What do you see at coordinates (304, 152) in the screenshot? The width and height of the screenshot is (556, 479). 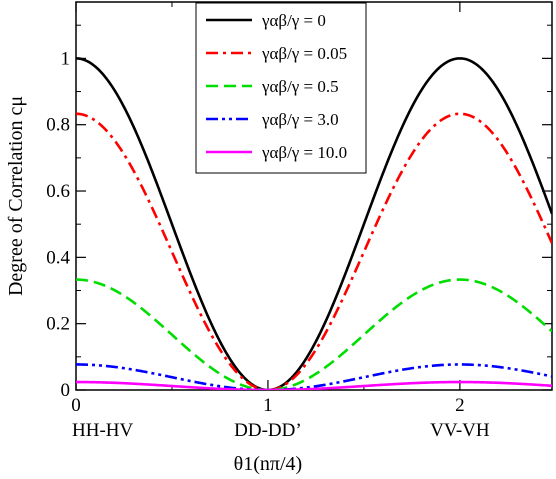 I see `legend-label-4: γαβ/γ = 10.0` at bounding box center [304, 152].